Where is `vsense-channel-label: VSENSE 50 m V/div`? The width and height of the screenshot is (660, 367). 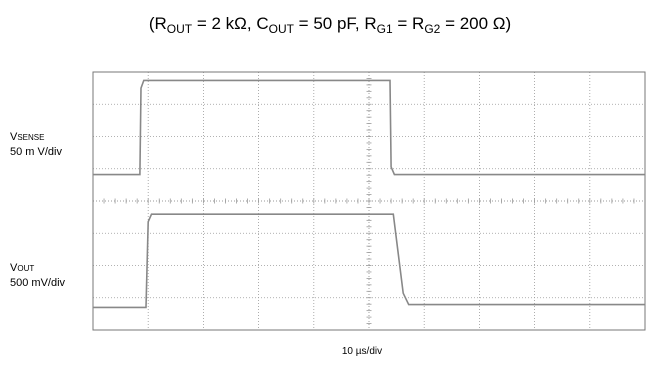
vsense-channel-label: VSENSE 50 m V/div is located at coordinates (36, 144).